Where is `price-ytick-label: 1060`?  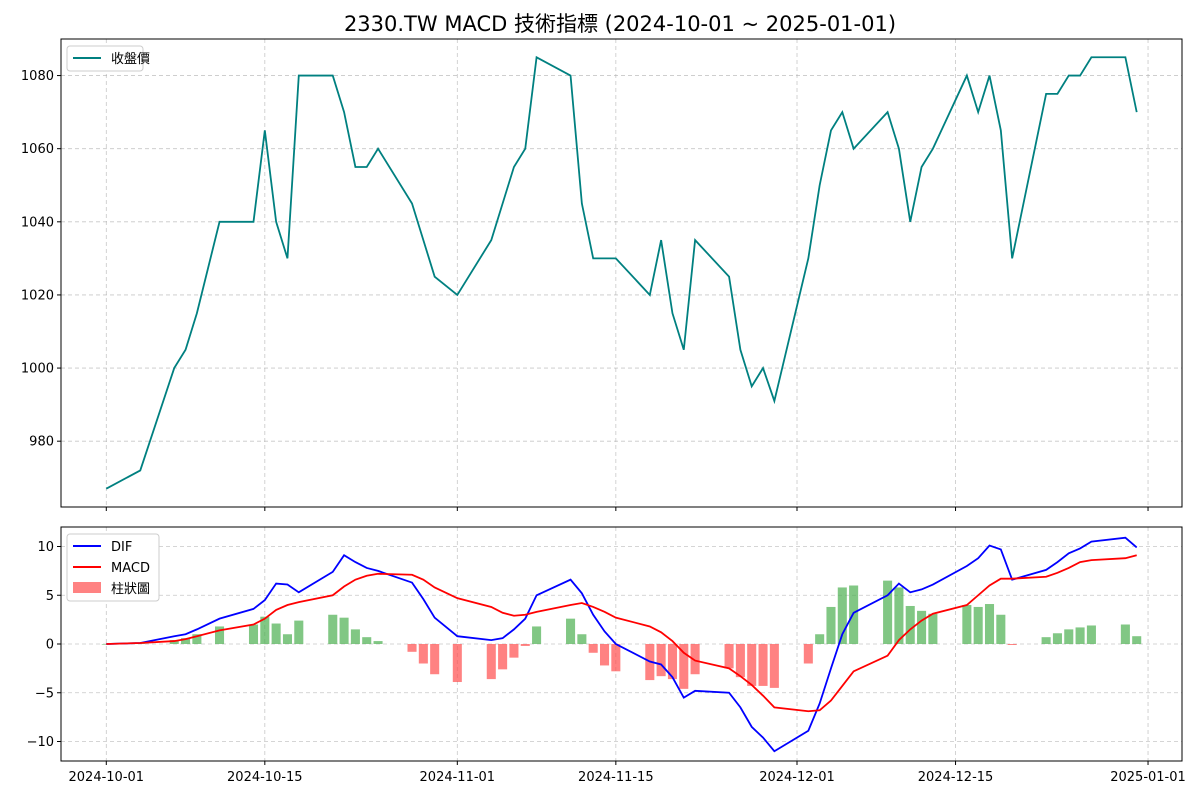
price-ytick-label: 1060 is located at coordinates (37, 149).